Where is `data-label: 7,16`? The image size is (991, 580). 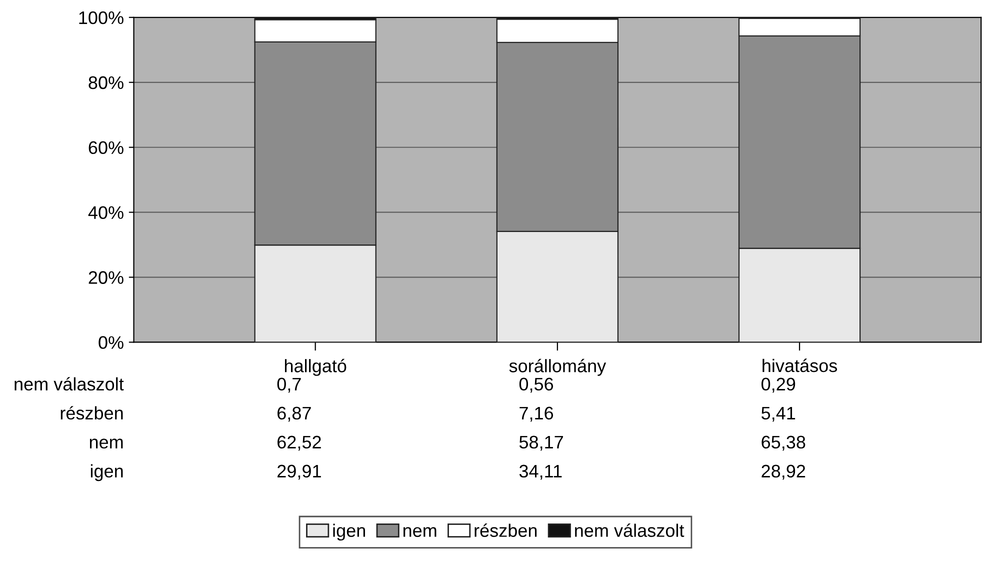
data-label: 7,16 is located at coordinates (537, 414).